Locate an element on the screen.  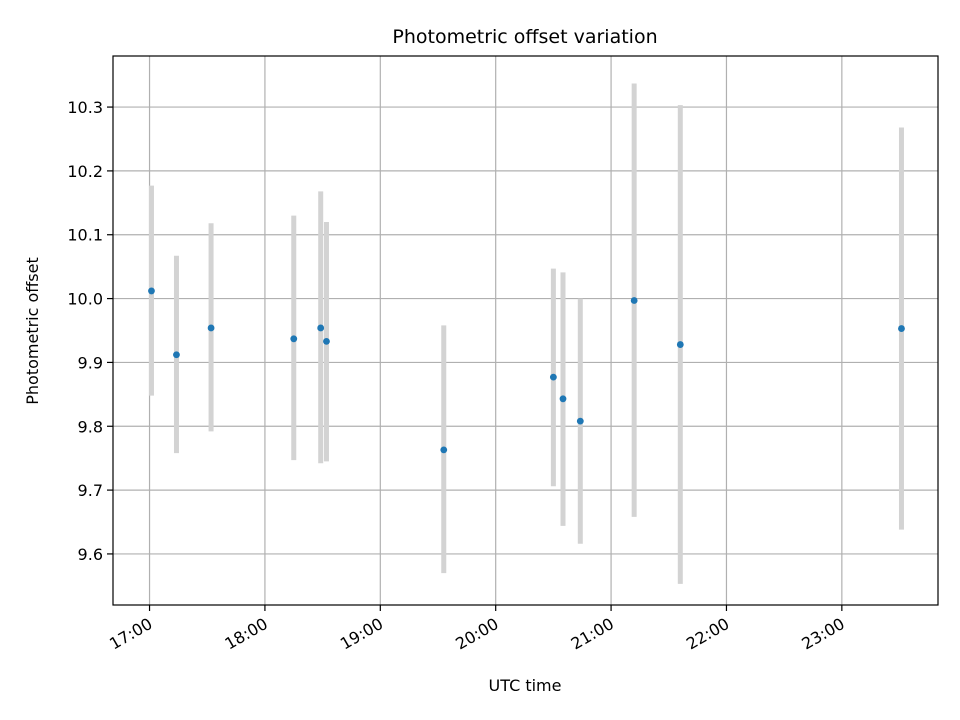
x-tick-label: 19:00 is located at coordinates (361, 634).